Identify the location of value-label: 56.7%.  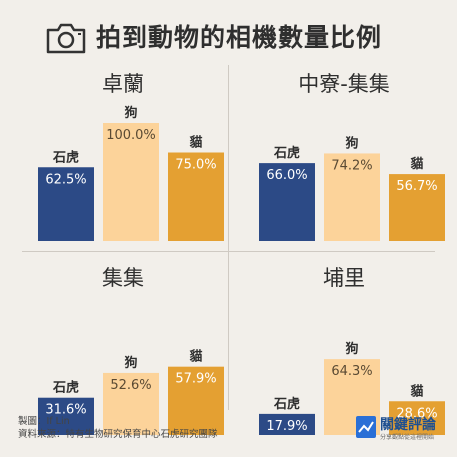
(416, 186).